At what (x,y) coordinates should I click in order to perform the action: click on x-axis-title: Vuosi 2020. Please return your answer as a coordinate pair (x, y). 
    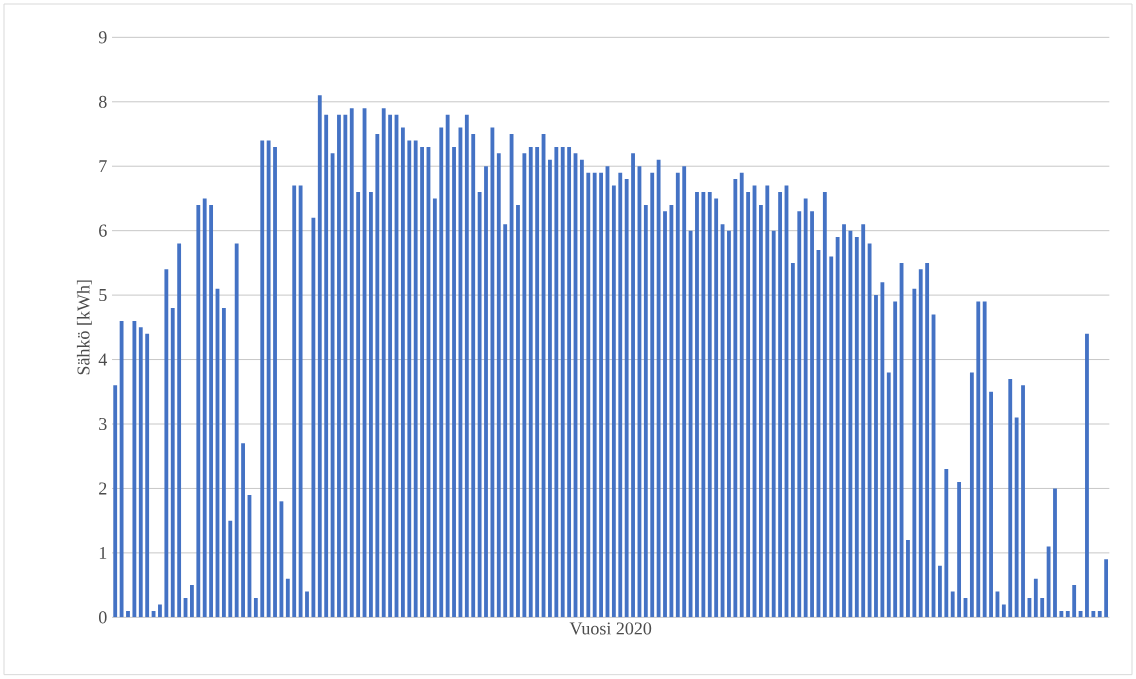
    Looking at the image, I should click on (610, 628).